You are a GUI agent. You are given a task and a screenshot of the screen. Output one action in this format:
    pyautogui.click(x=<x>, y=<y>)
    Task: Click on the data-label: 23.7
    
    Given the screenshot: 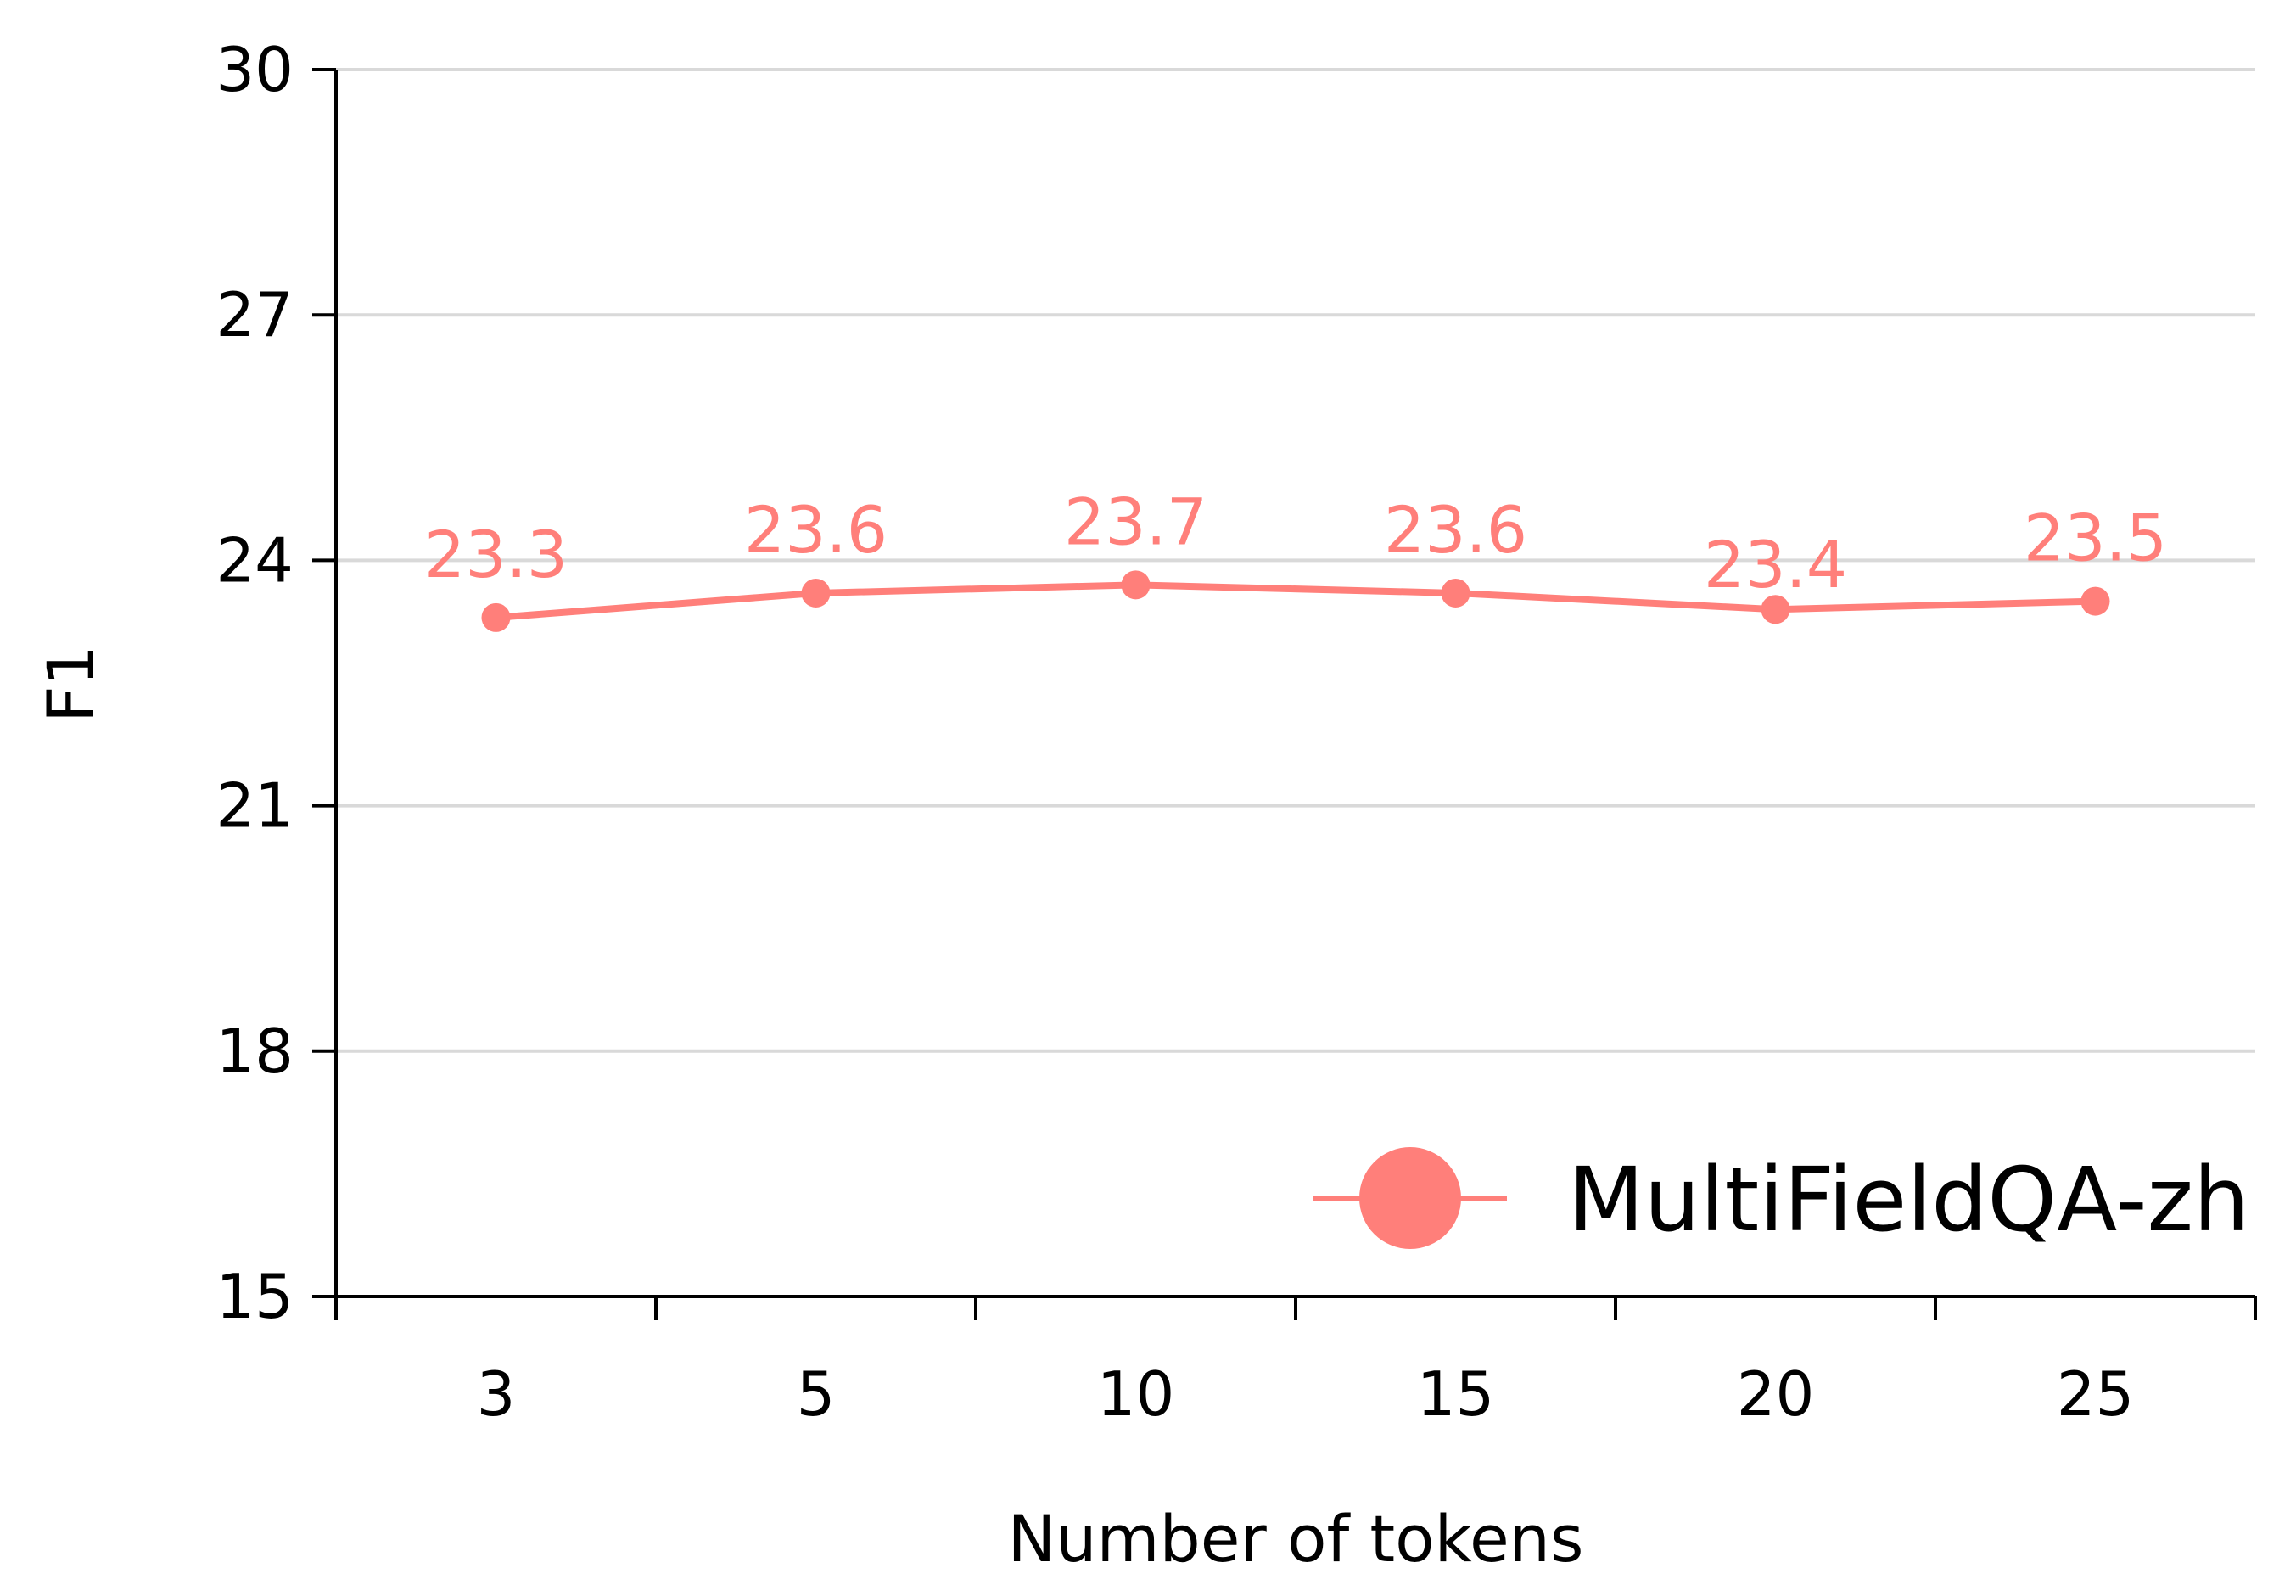 What is the action you would take?
    pyautogui.click(x=1135, y=521)
    